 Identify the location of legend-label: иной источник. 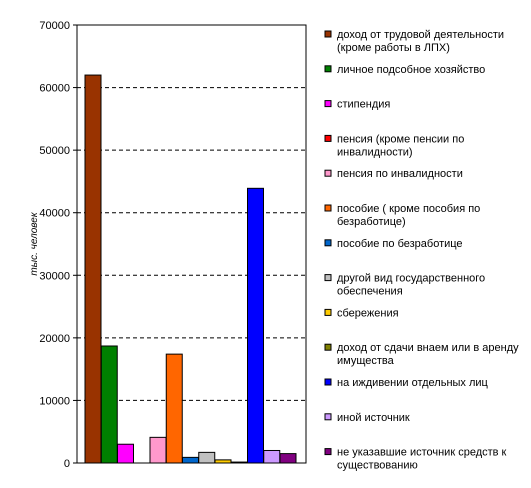
(373, 418).